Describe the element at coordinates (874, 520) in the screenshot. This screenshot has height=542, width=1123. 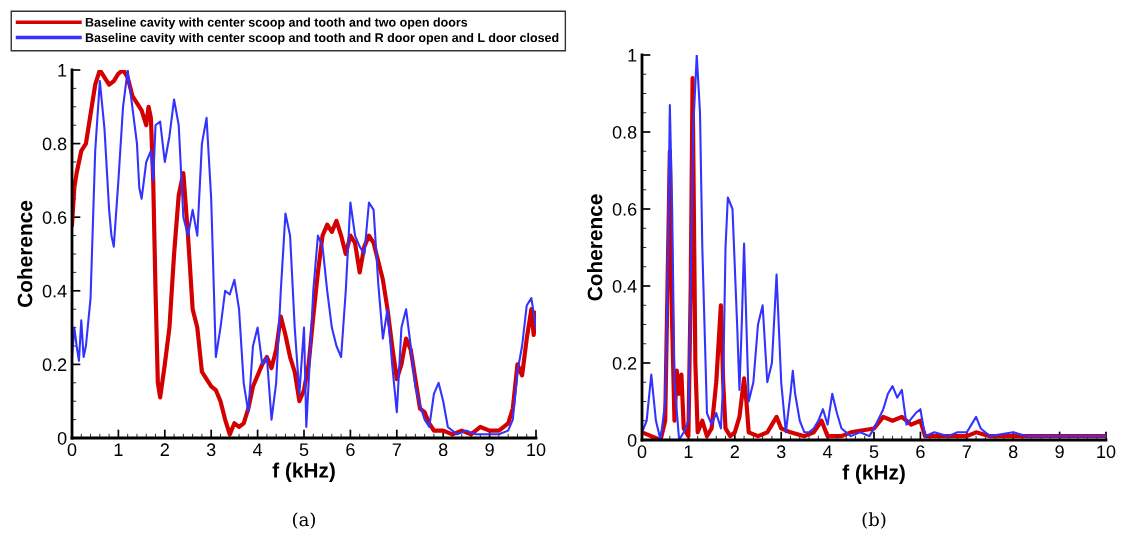
I see `text: (b)` at that location.